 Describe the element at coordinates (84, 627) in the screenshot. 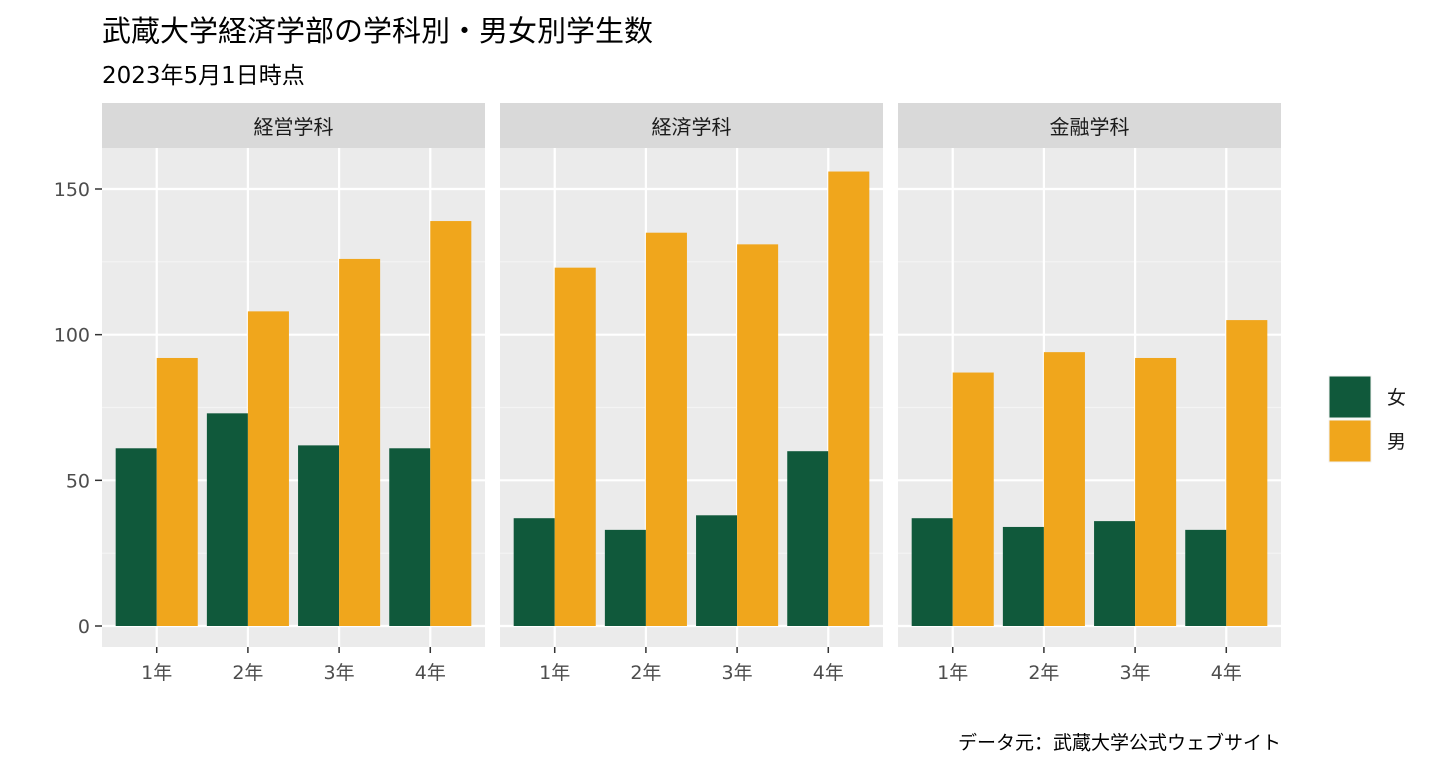

I see `y-tick-label: 0` at that location.